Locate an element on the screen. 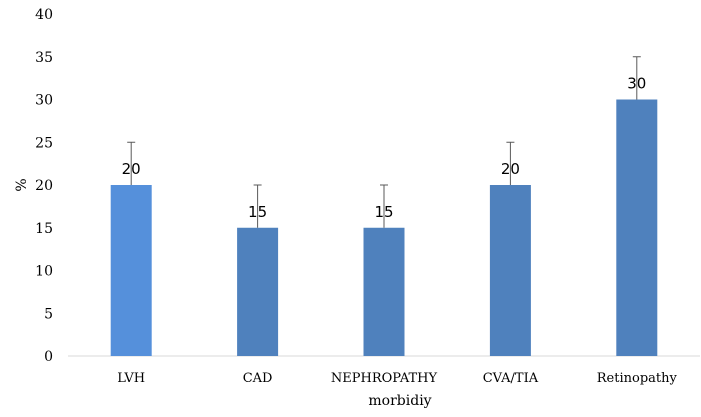 The width and height of the screenshot is (701, 417). x-tick-label: CAD is located at coordinates (258, 378).